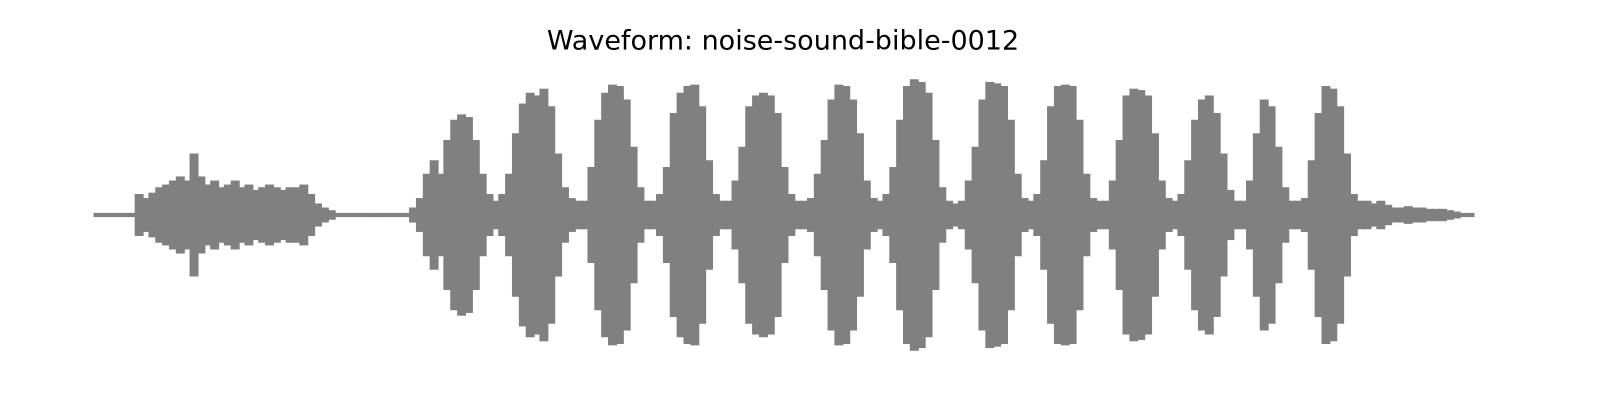 This screenshot has width=1600, height=400. I want to click on chart-title: Waveform: noise-sound-bible-0012, so click(783, 41).